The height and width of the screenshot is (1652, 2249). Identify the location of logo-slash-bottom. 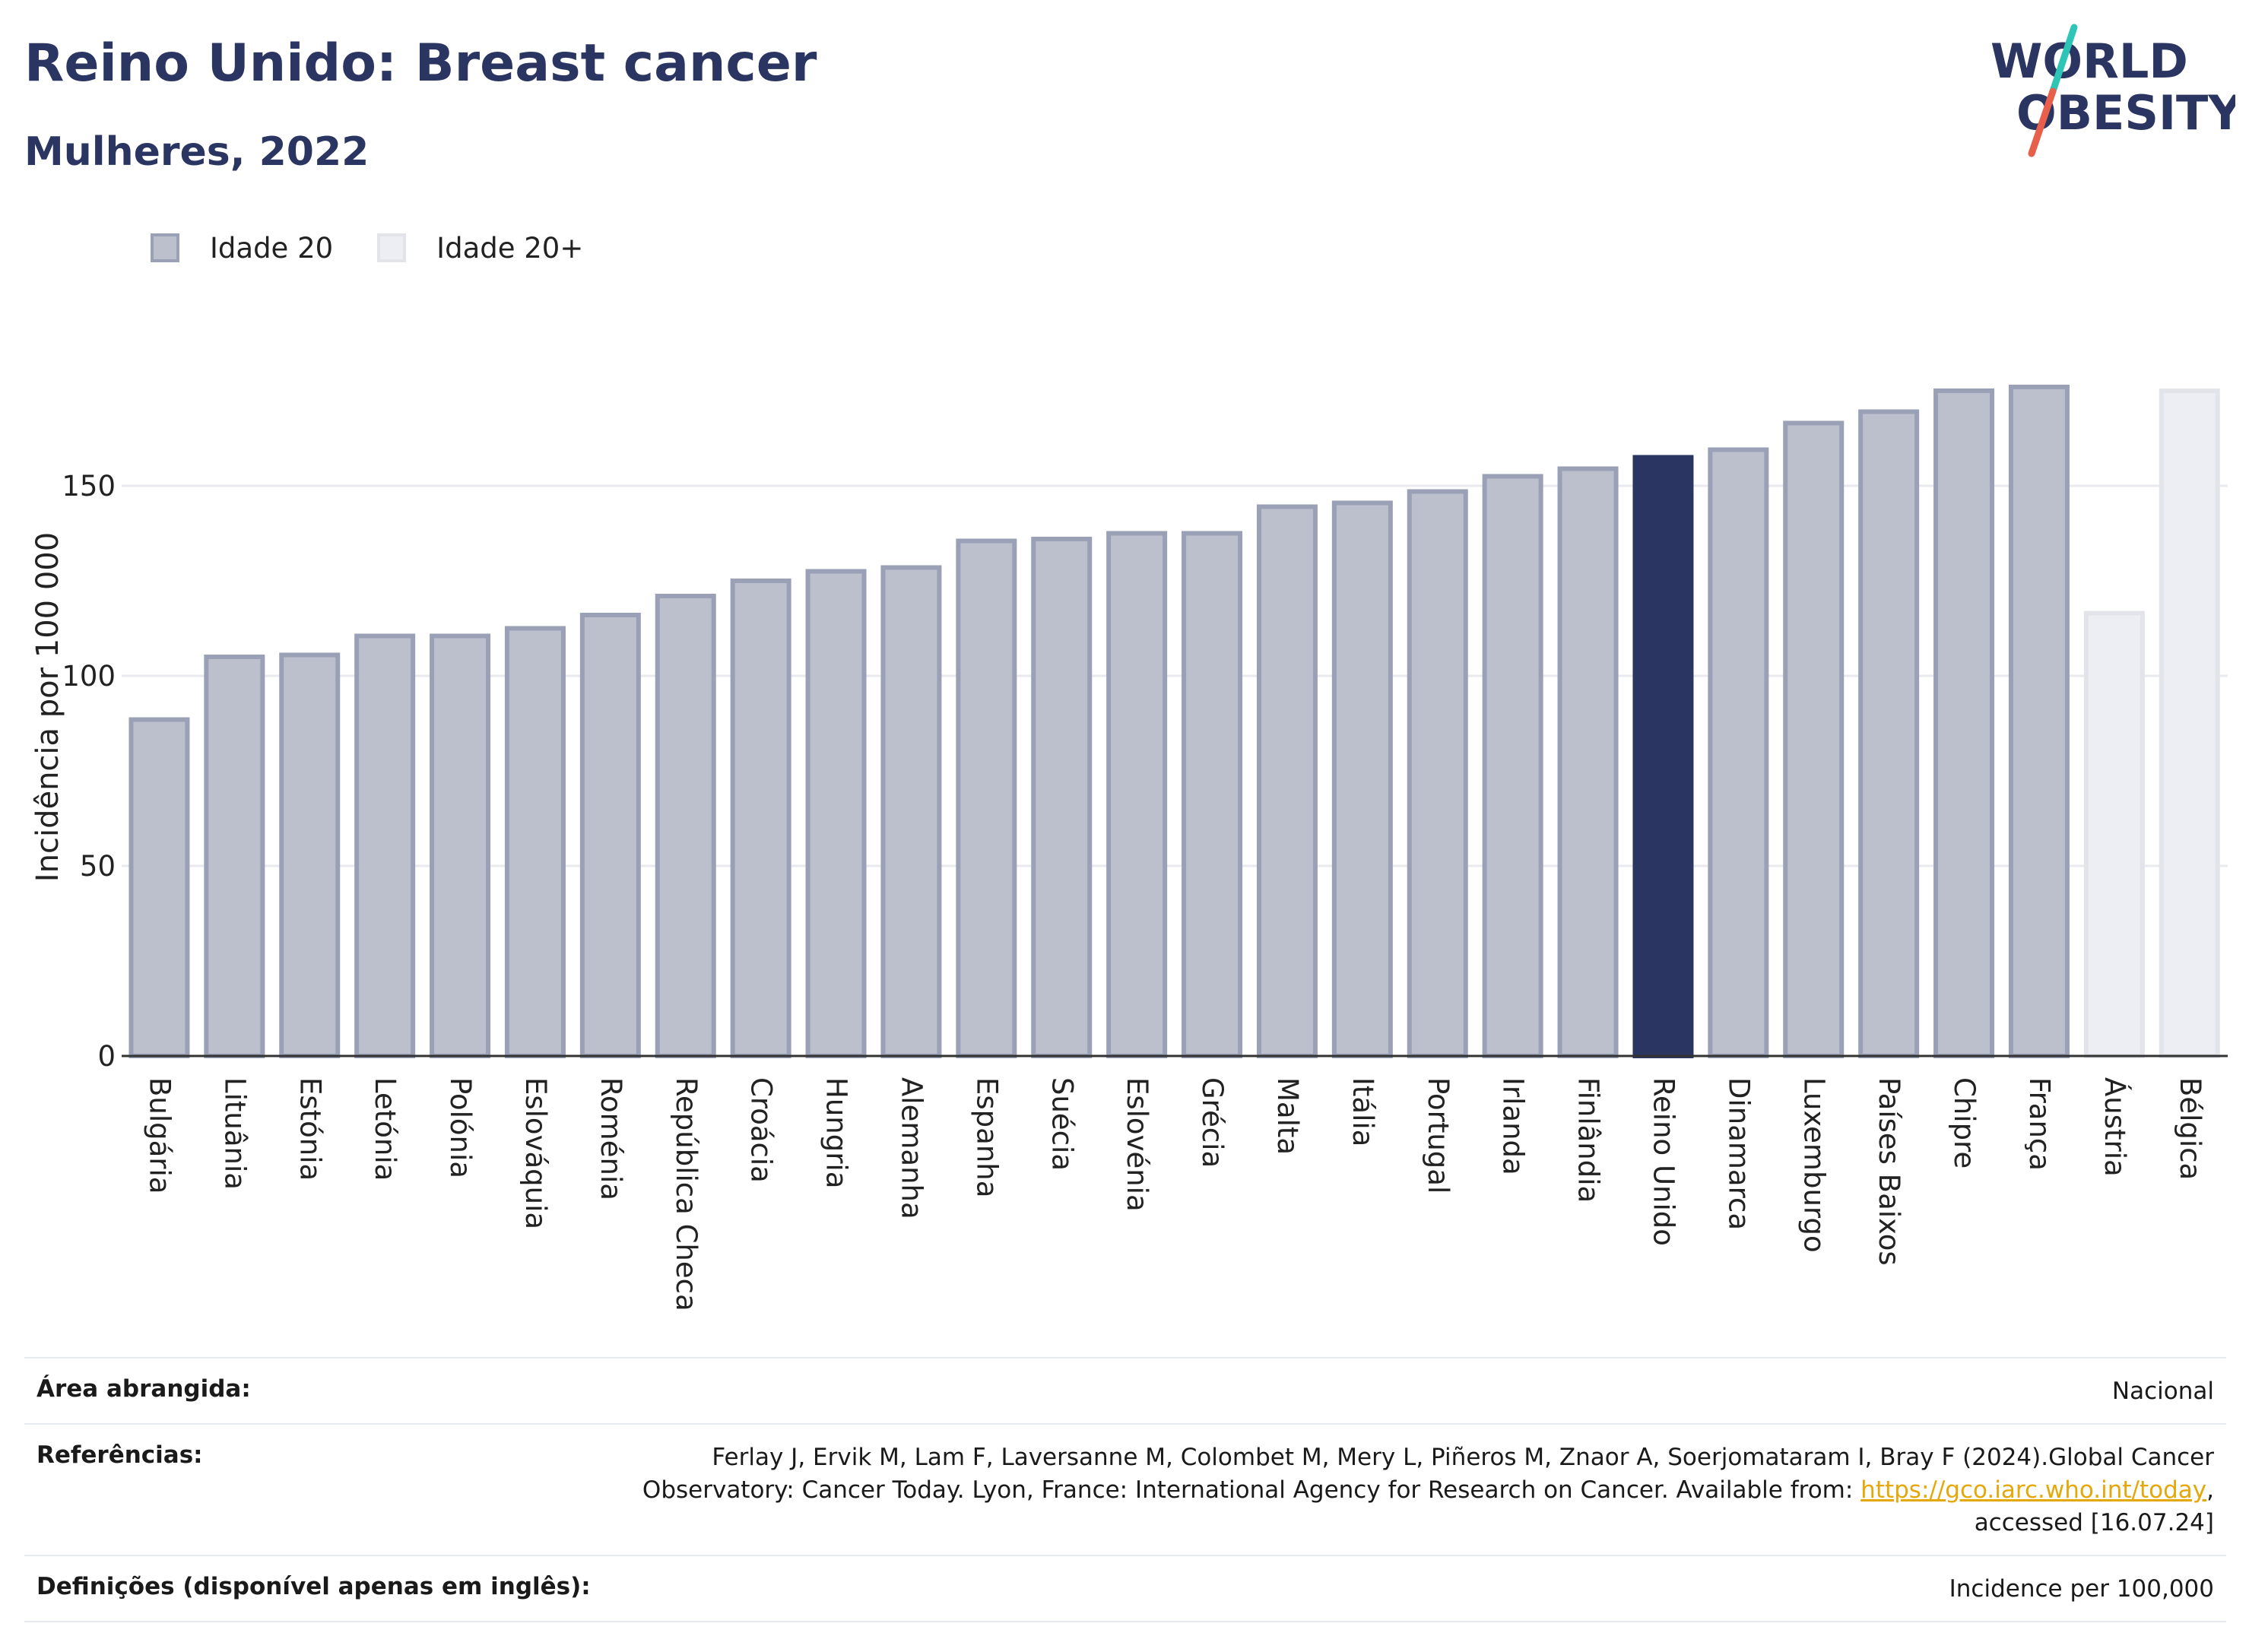
(2042, 122).